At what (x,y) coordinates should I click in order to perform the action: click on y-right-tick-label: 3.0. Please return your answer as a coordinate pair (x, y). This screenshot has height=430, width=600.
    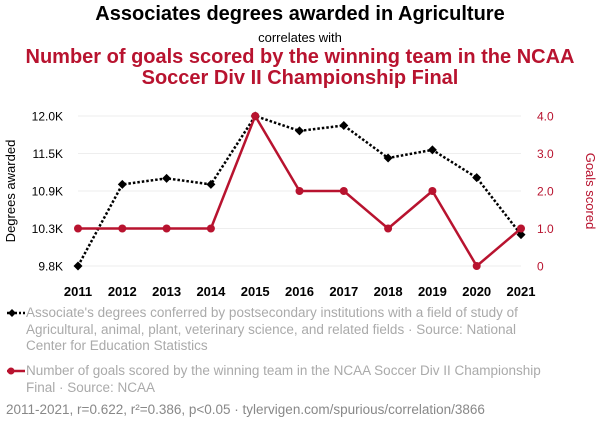
    Looking at the image, I should click on (545, 154).